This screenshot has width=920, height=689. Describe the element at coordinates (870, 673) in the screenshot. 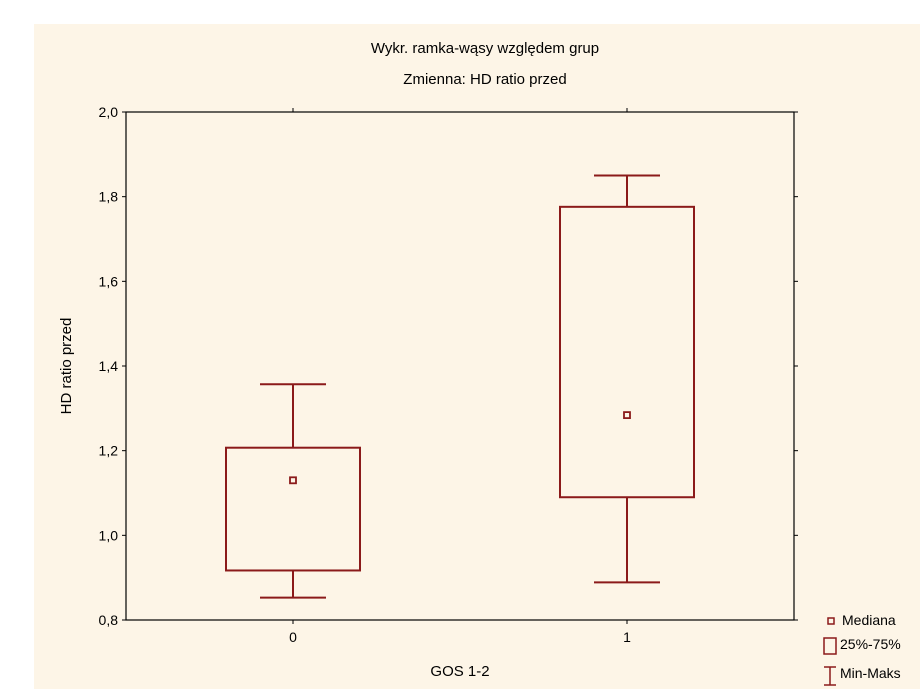

I see `legend-whisker-label: Min-Maks` at that location.